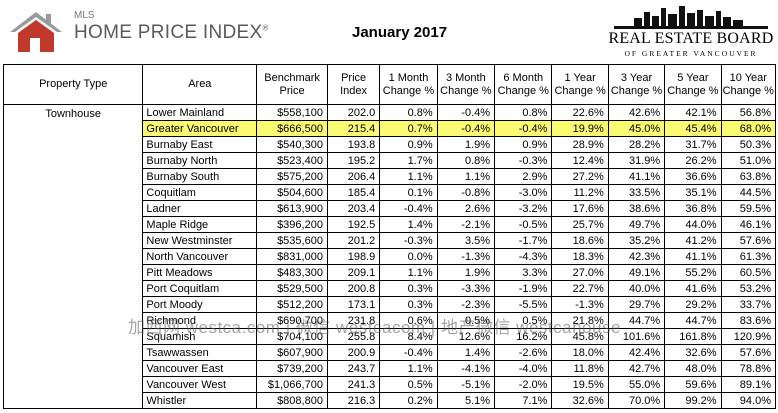 This screenshot has height=413, width=778. I want to click on value-cell: 22.6%, so click(580, 112).